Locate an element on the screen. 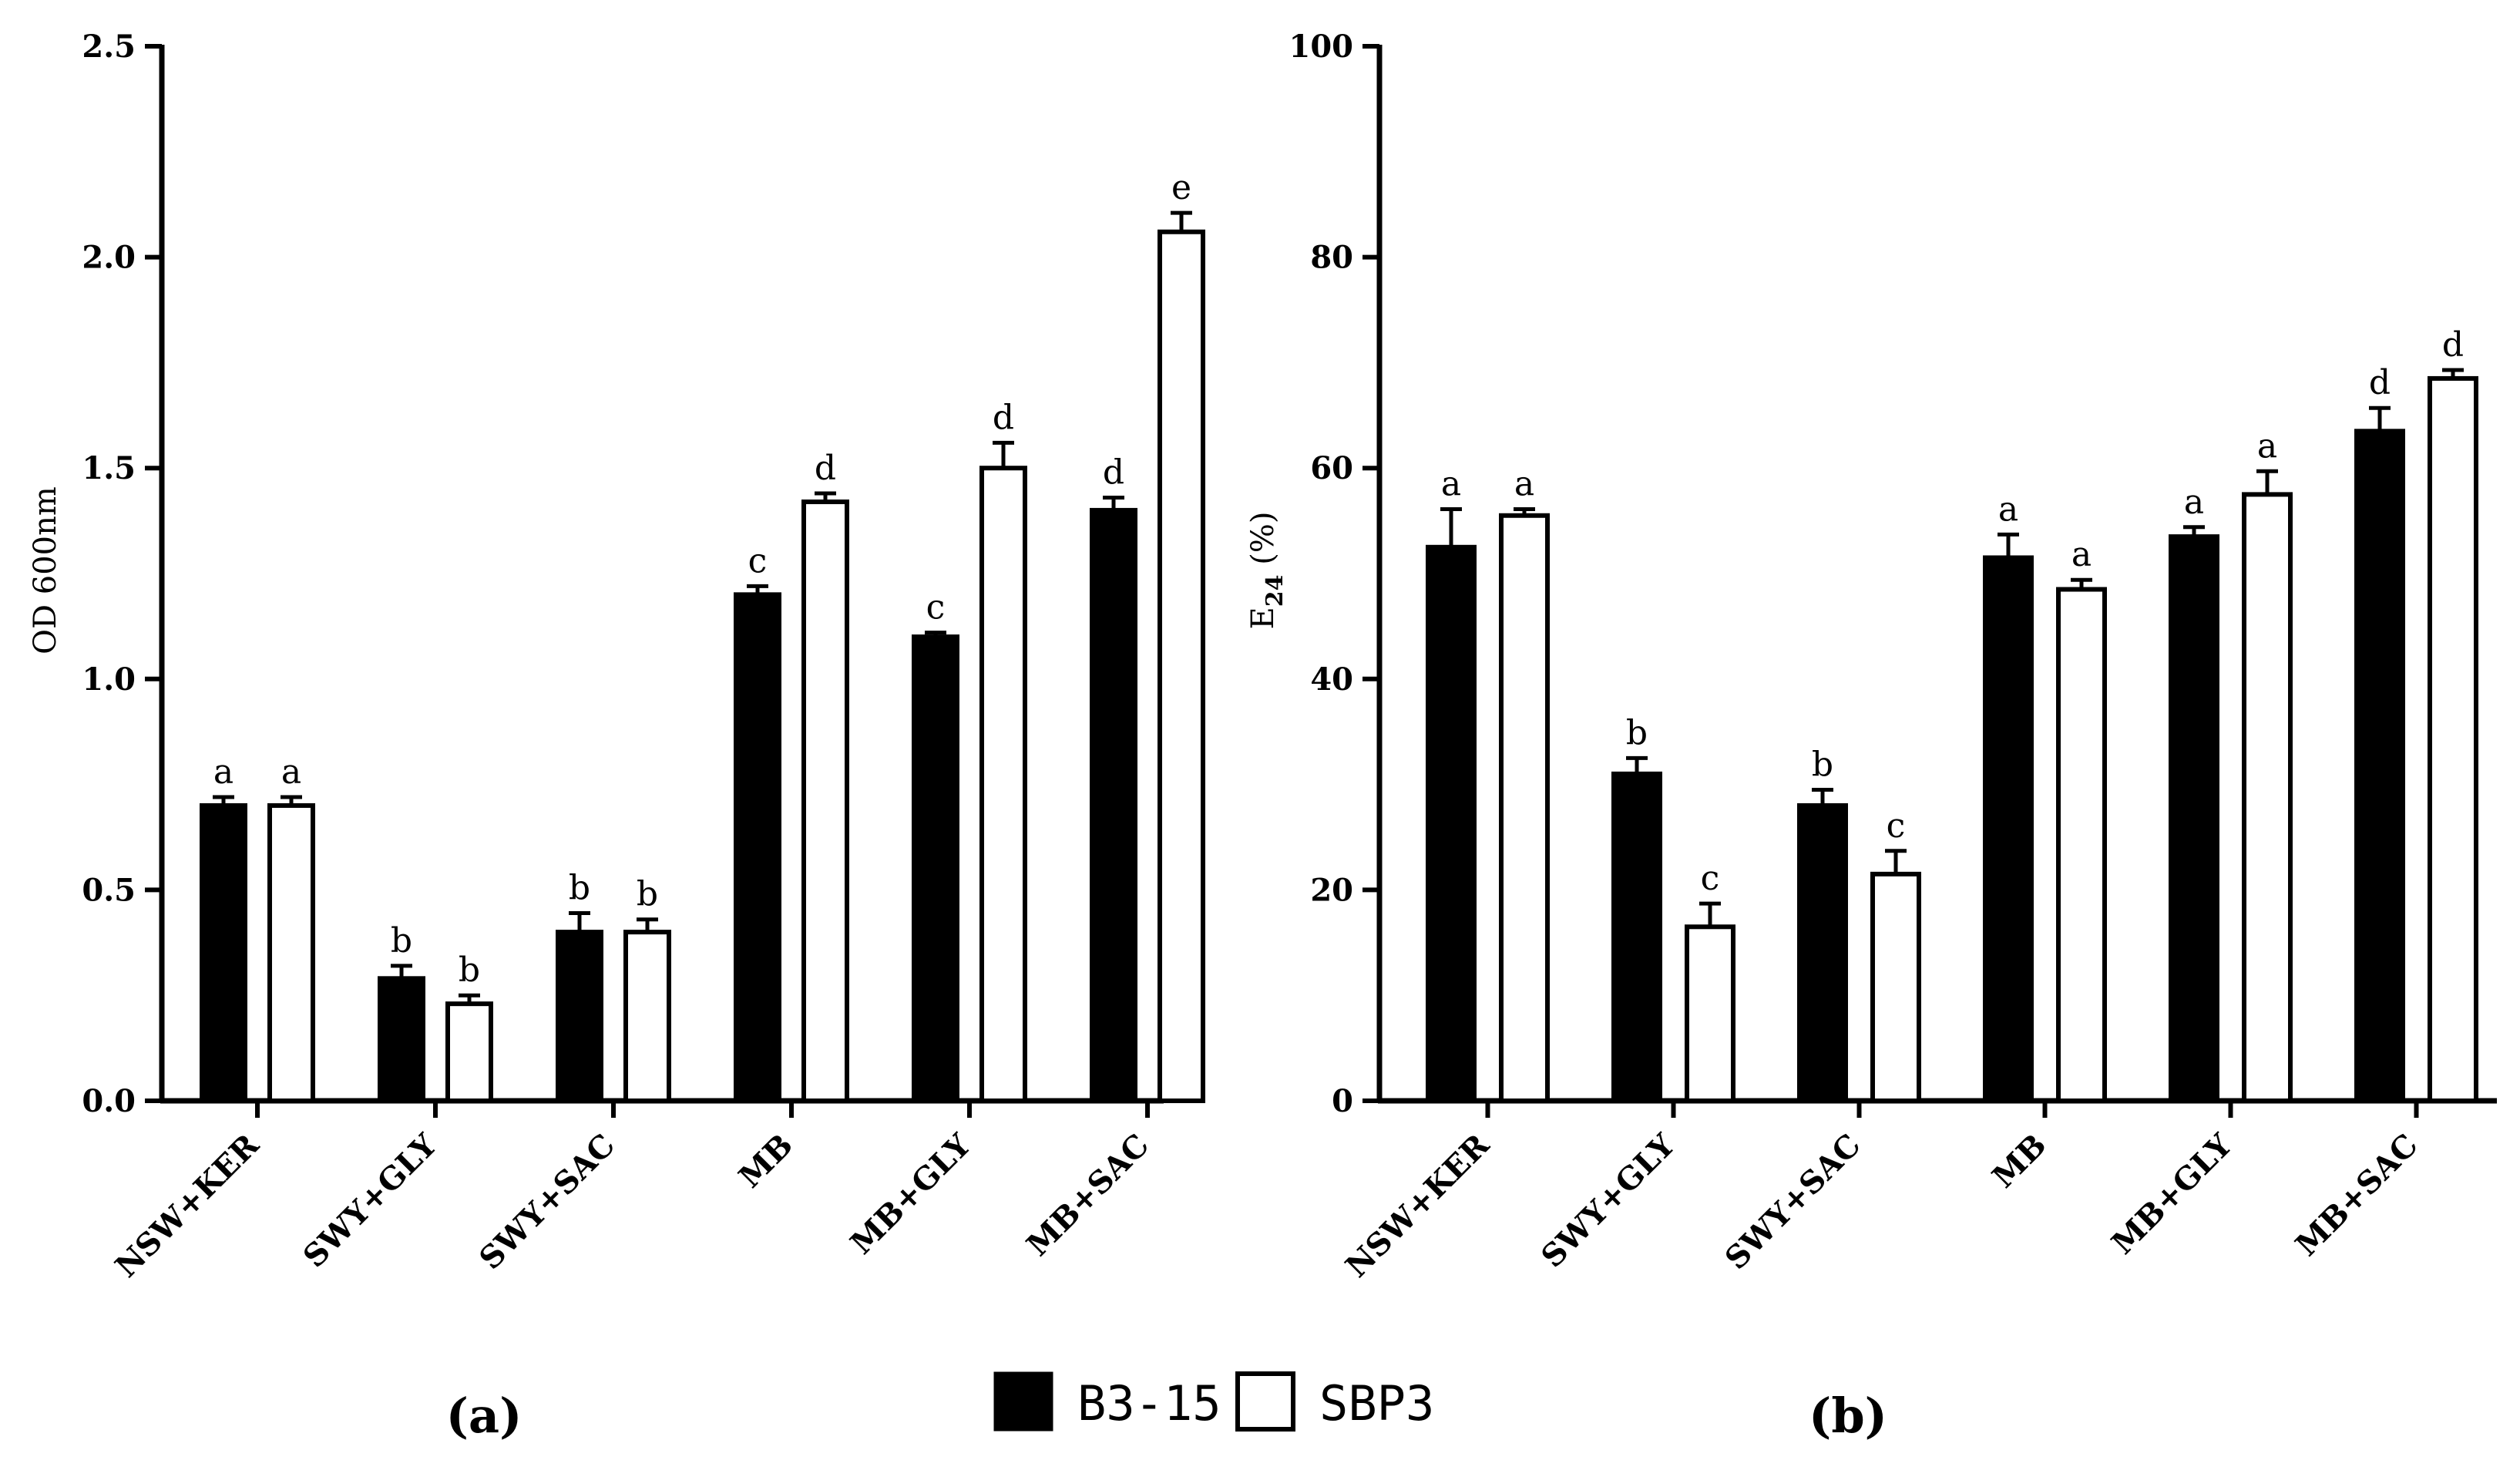  panel-a-category-label: MB+SAC is located at coordinates (1088, 1195).